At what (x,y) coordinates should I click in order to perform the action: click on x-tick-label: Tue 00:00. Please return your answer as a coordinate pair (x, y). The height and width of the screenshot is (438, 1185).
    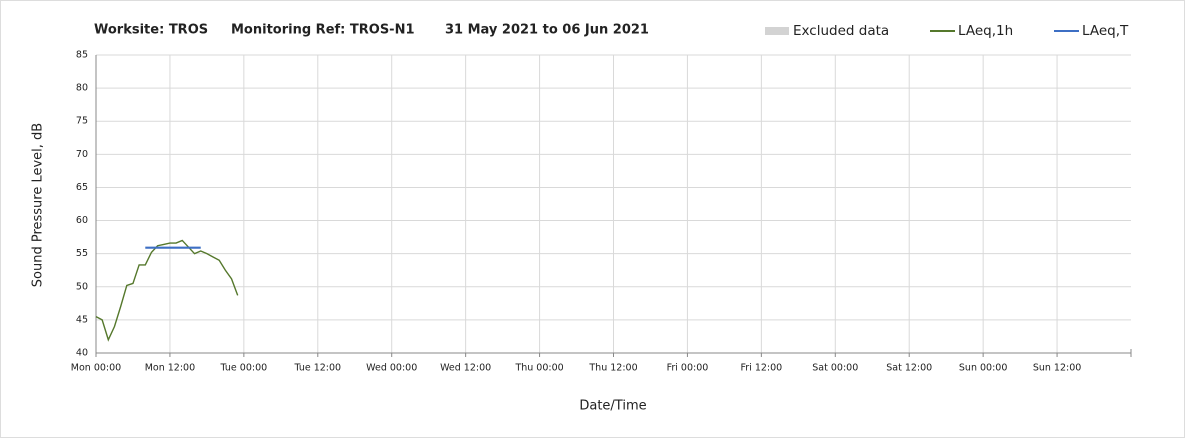
    Looking at the image, I should click on (244, 368).